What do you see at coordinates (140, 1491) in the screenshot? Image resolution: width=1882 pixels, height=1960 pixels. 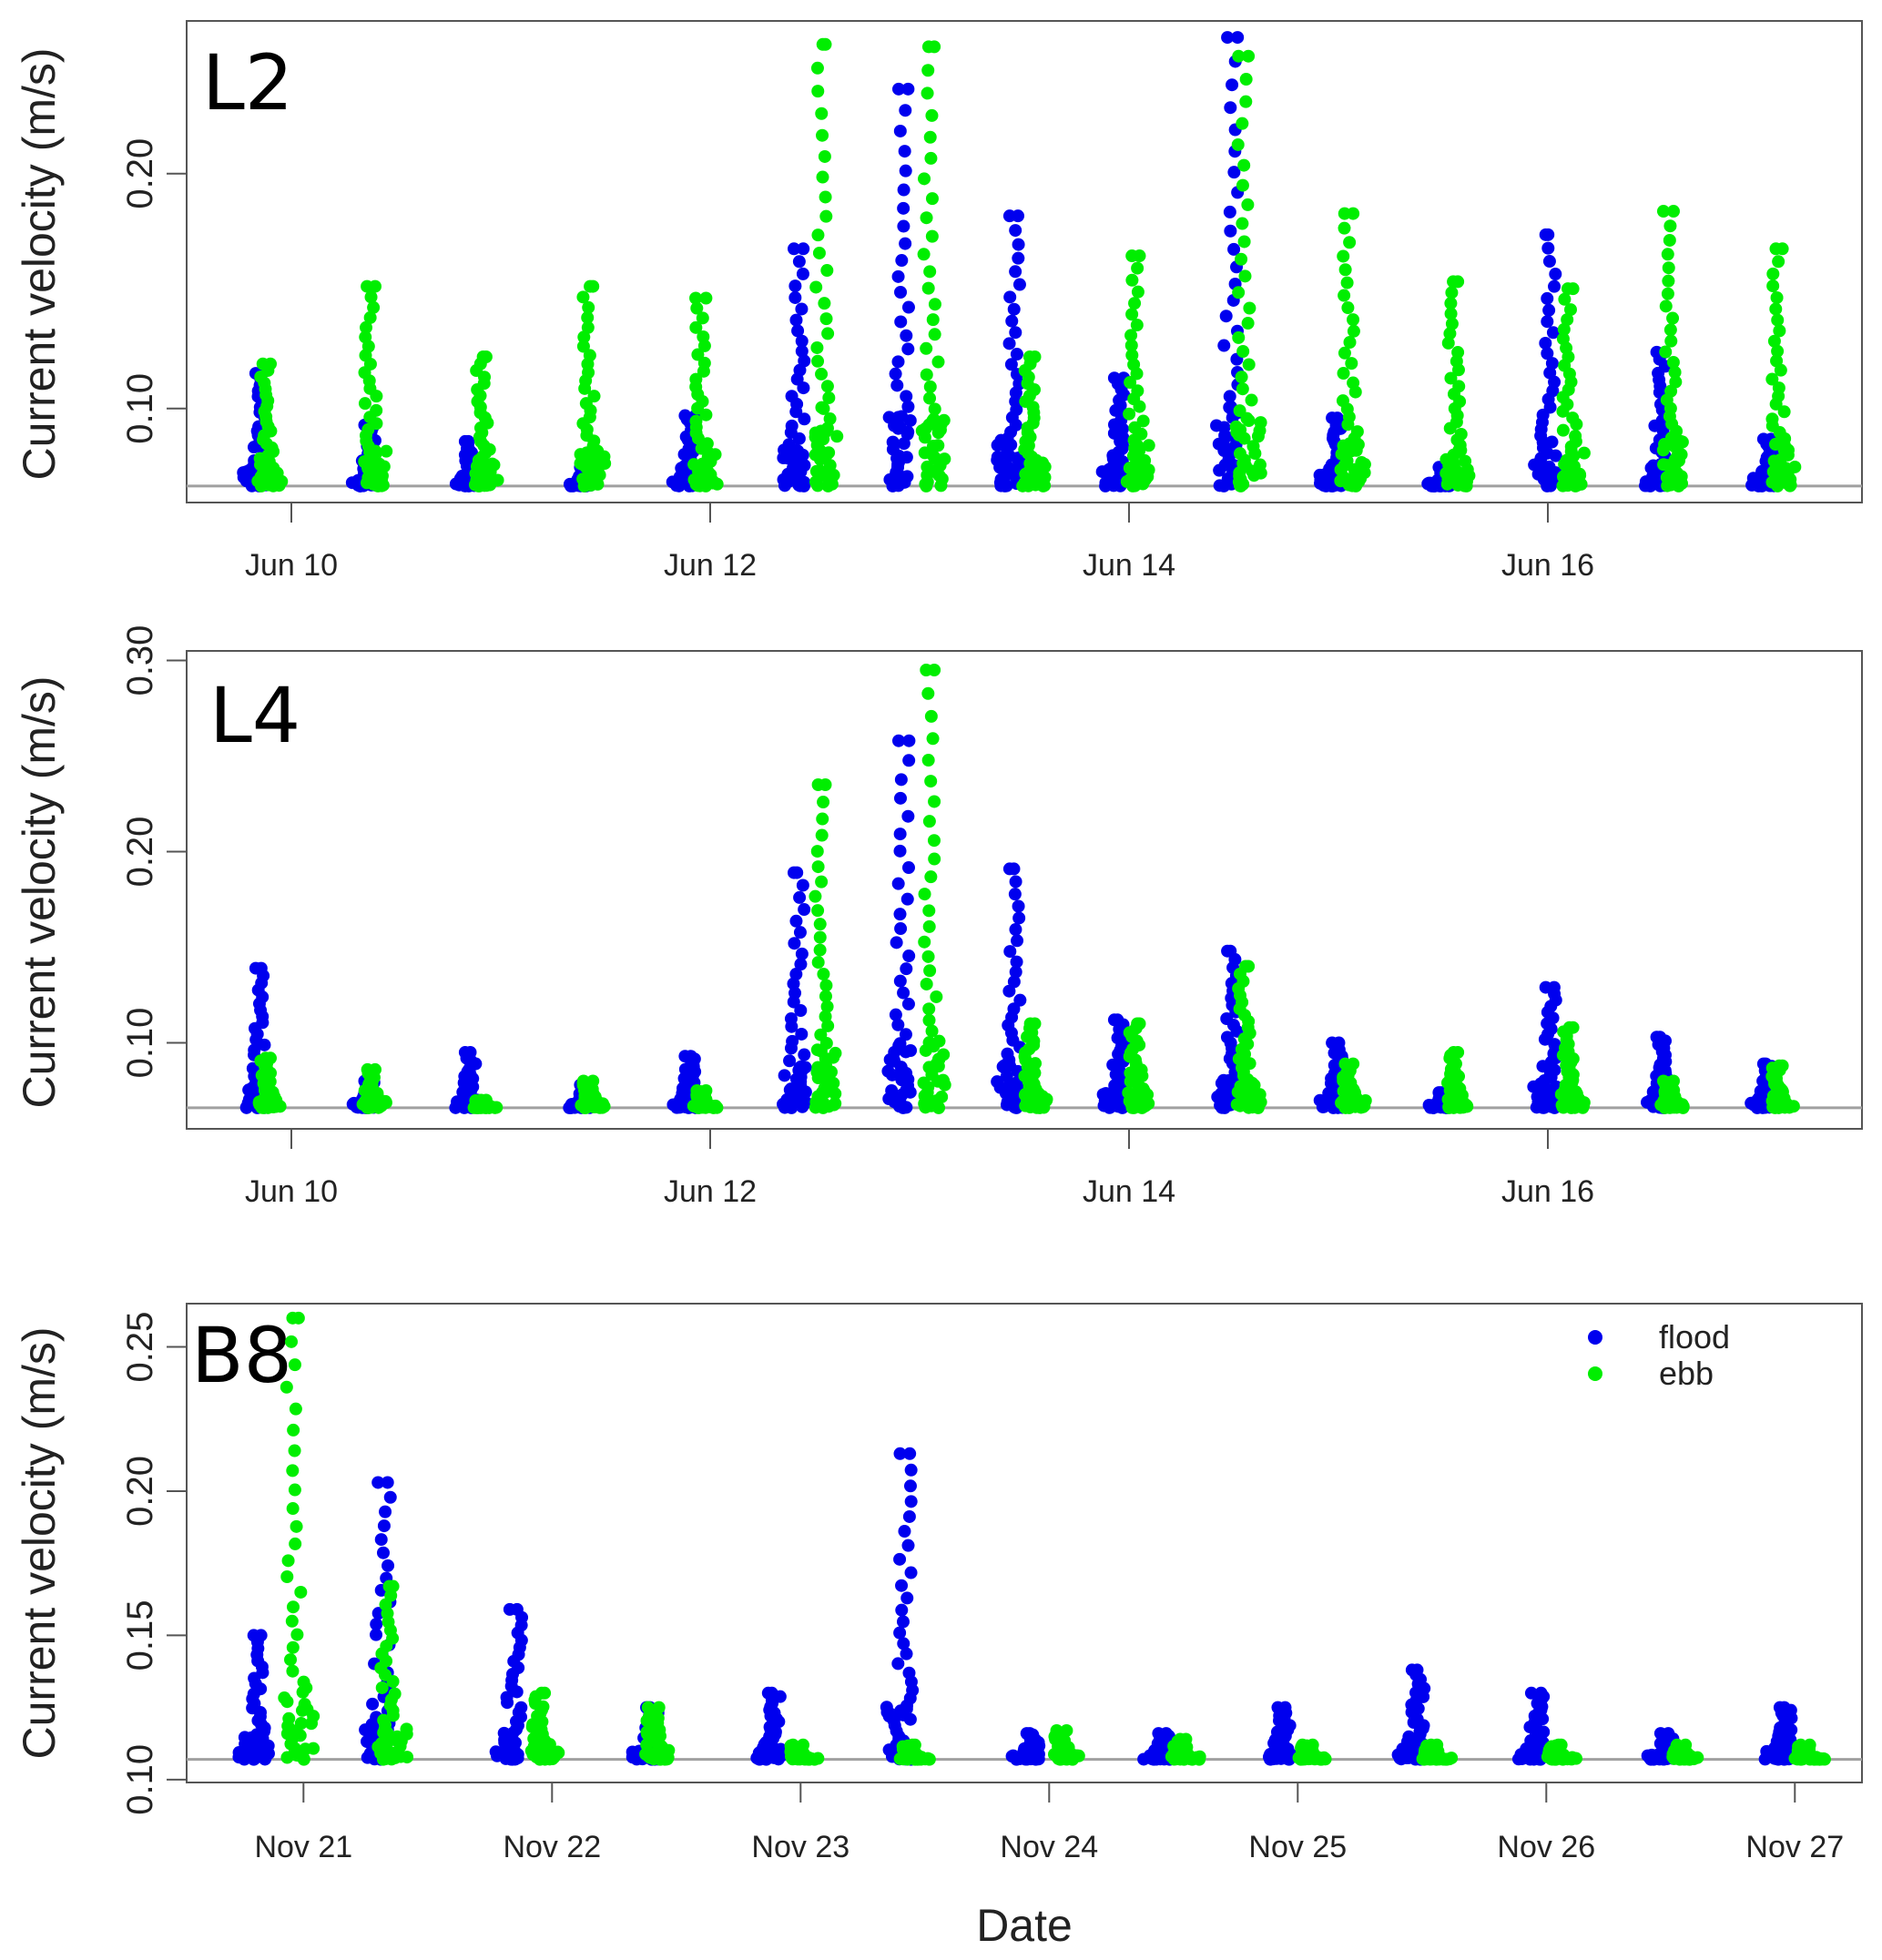 I see `y-tick-label: 0.20` at bounding box center [140, 1491].